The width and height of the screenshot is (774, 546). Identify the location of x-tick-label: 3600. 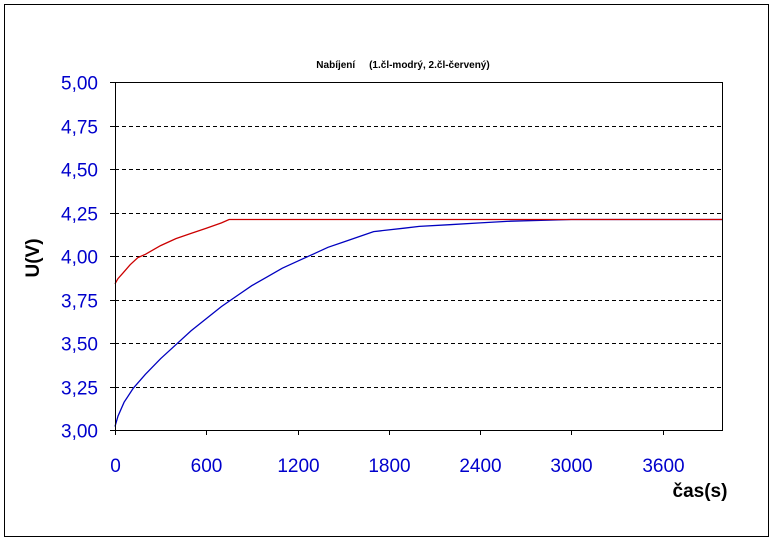
(663, 466).